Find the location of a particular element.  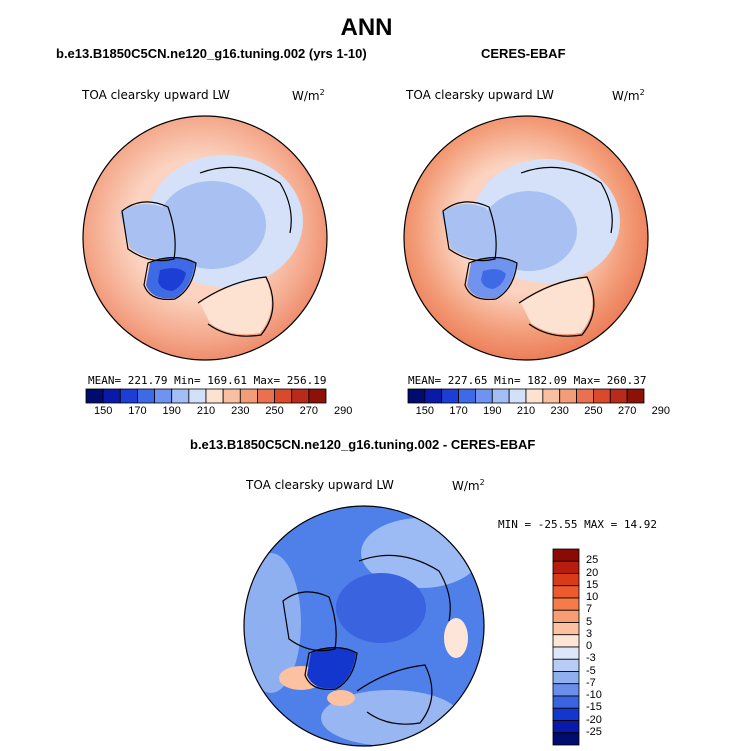

panel1-map is located at coordinates (205, 238).